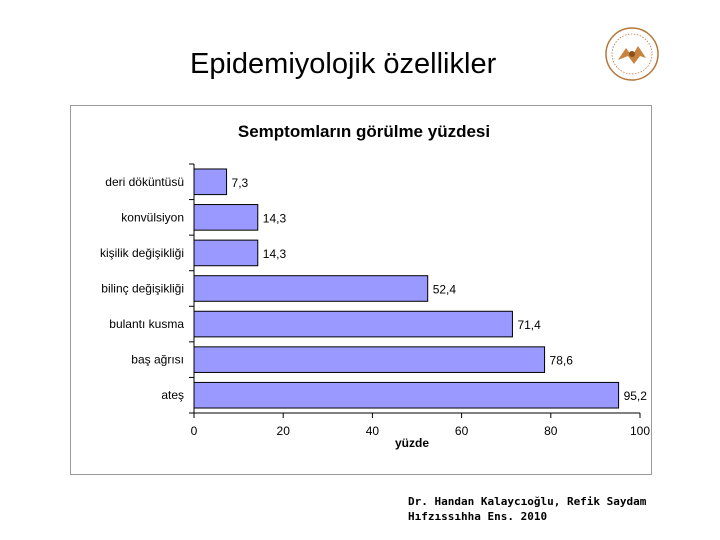 This screenshot has height=540, width=720. Describe the element at coordinates (194, 431) in the screenshot. I see `x-tick-label: 0` at that location.